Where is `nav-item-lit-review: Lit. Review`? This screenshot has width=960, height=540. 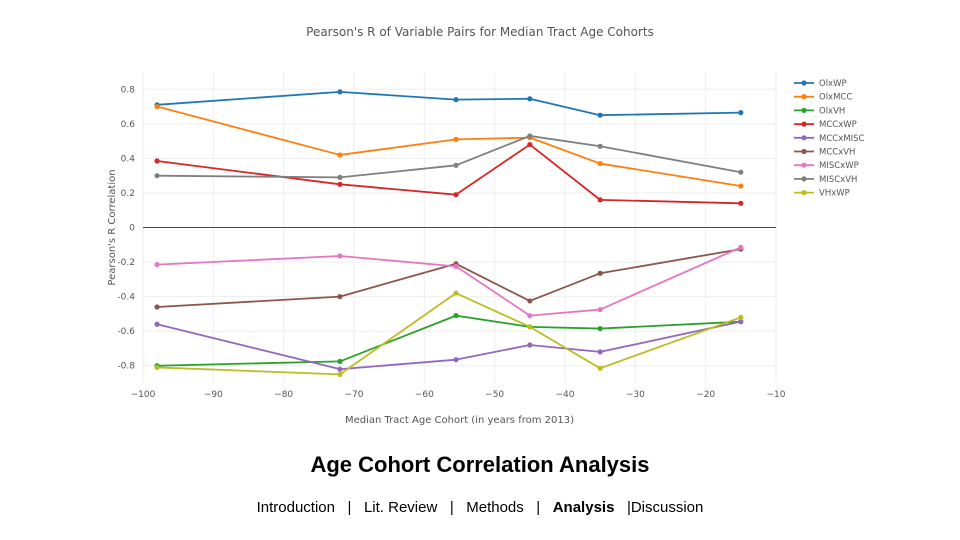
nav-item-lit-review: Lit. Review is located at coordinates (400, 507).